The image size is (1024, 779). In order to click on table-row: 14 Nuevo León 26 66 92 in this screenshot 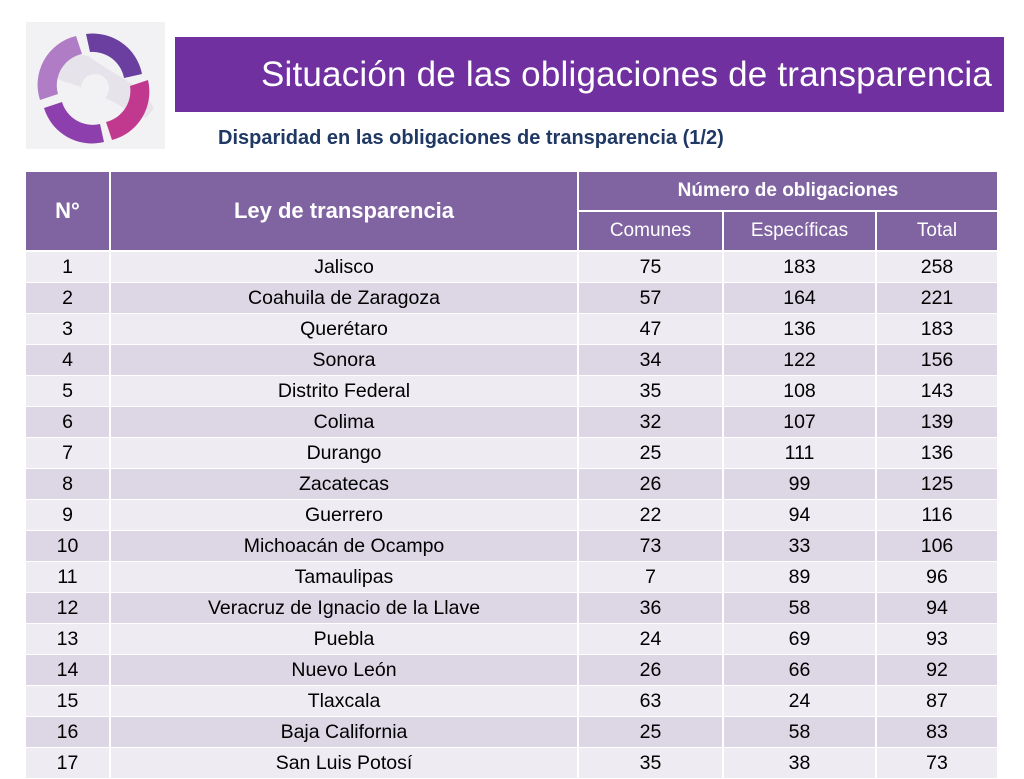, I will do `click(511, 670)`.